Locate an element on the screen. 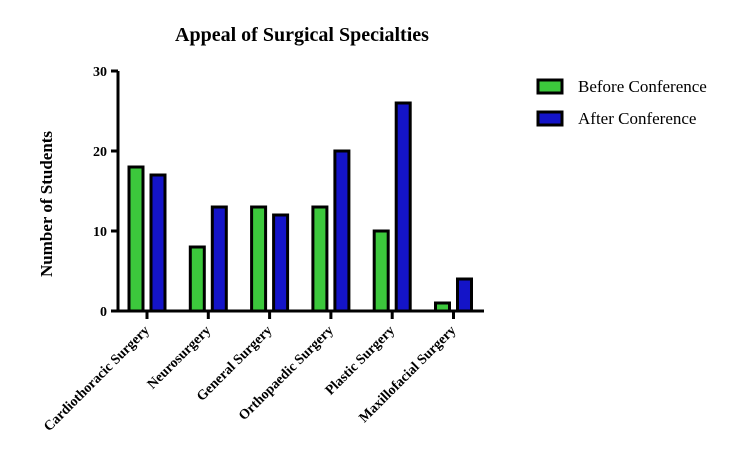 Image resolution: width=732 pixels, height=472 pixels. legend-label-1: After Conference is located at coordinates (637, 118).